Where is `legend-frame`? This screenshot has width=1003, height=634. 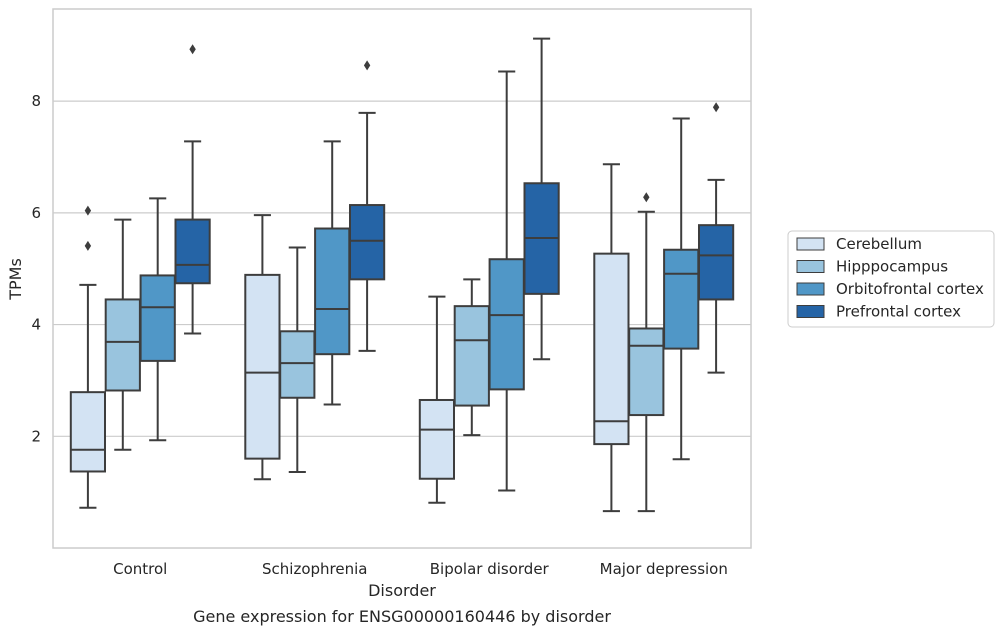
legend-frame is located at coordinates (891, 279).